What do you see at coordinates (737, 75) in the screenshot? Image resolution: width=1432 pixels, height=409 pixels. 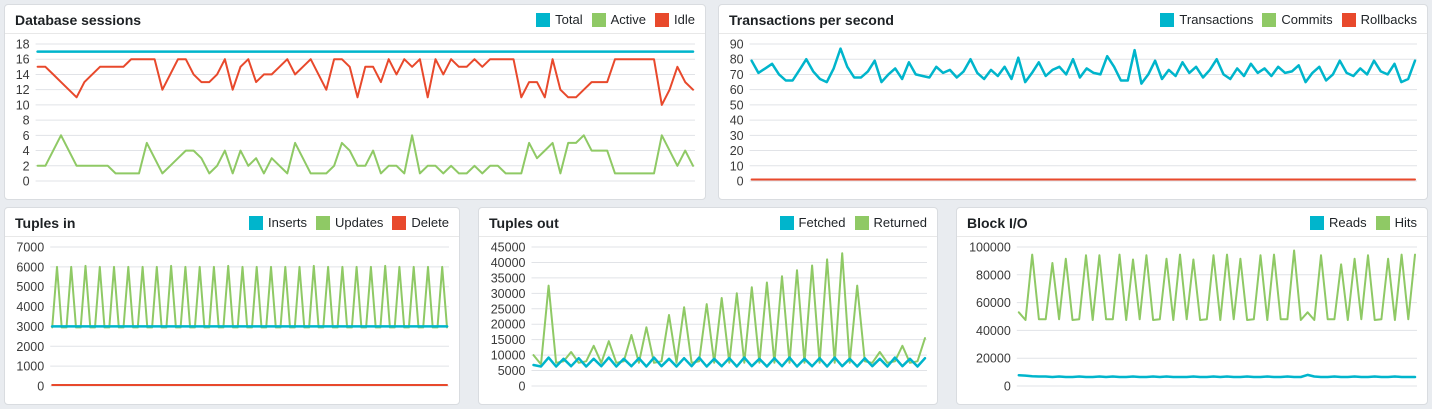 I see `y-tick-label: 70` at bounding box center [737, 75].